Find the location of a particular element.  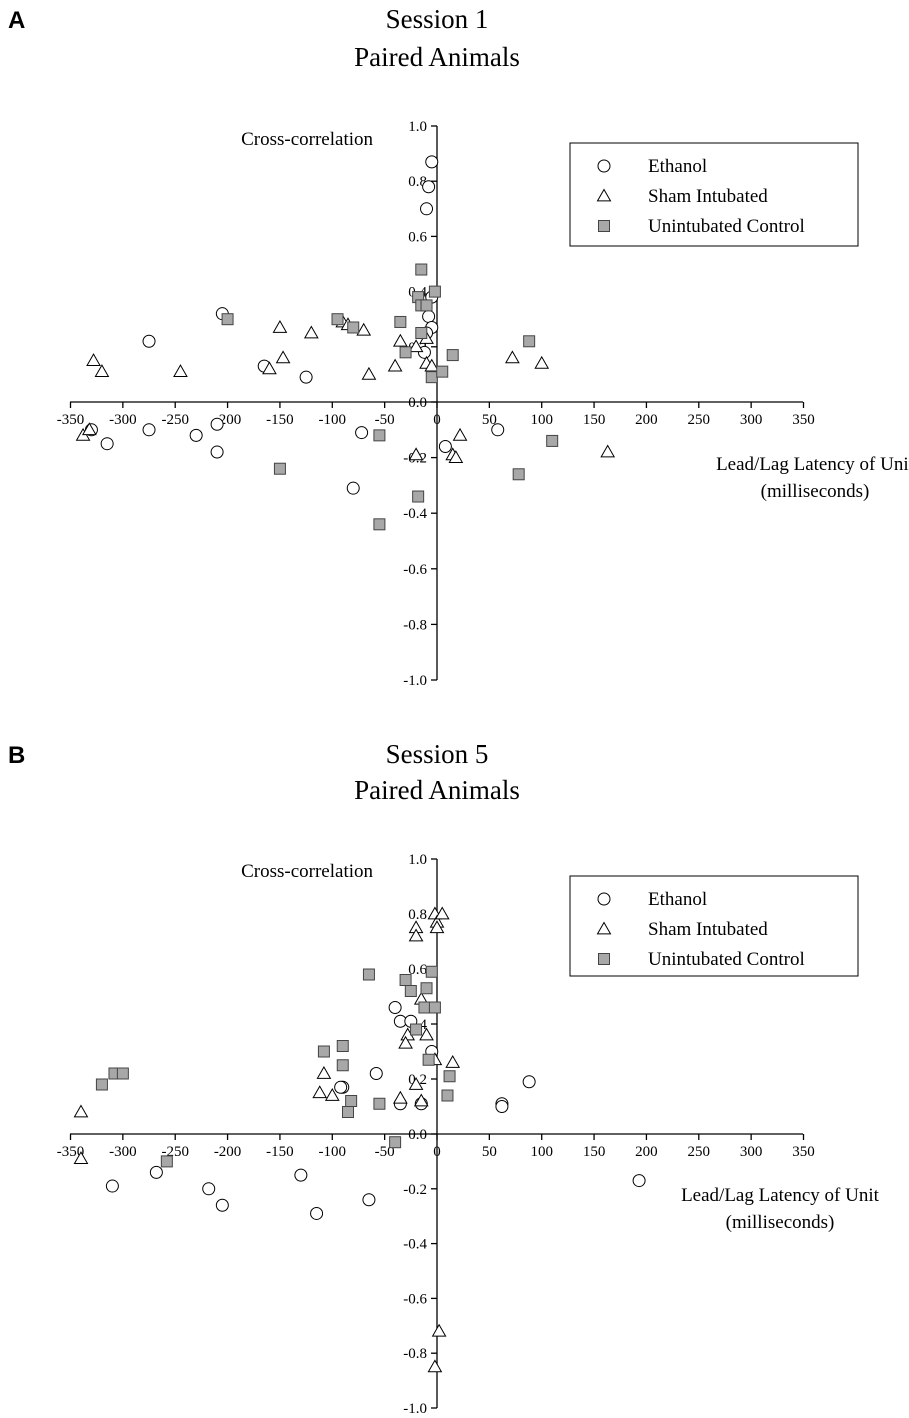

chart-title-line: Paired Animals is located at coordinates (437, 790).